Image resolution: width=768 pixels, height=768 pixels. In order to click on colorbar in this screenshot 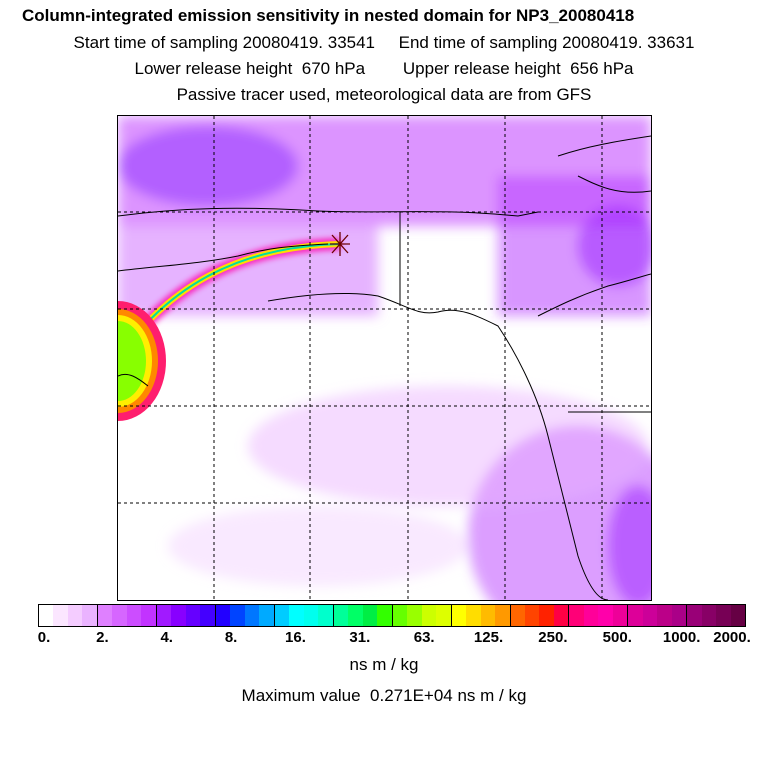, I will do `click(392, 615)`.